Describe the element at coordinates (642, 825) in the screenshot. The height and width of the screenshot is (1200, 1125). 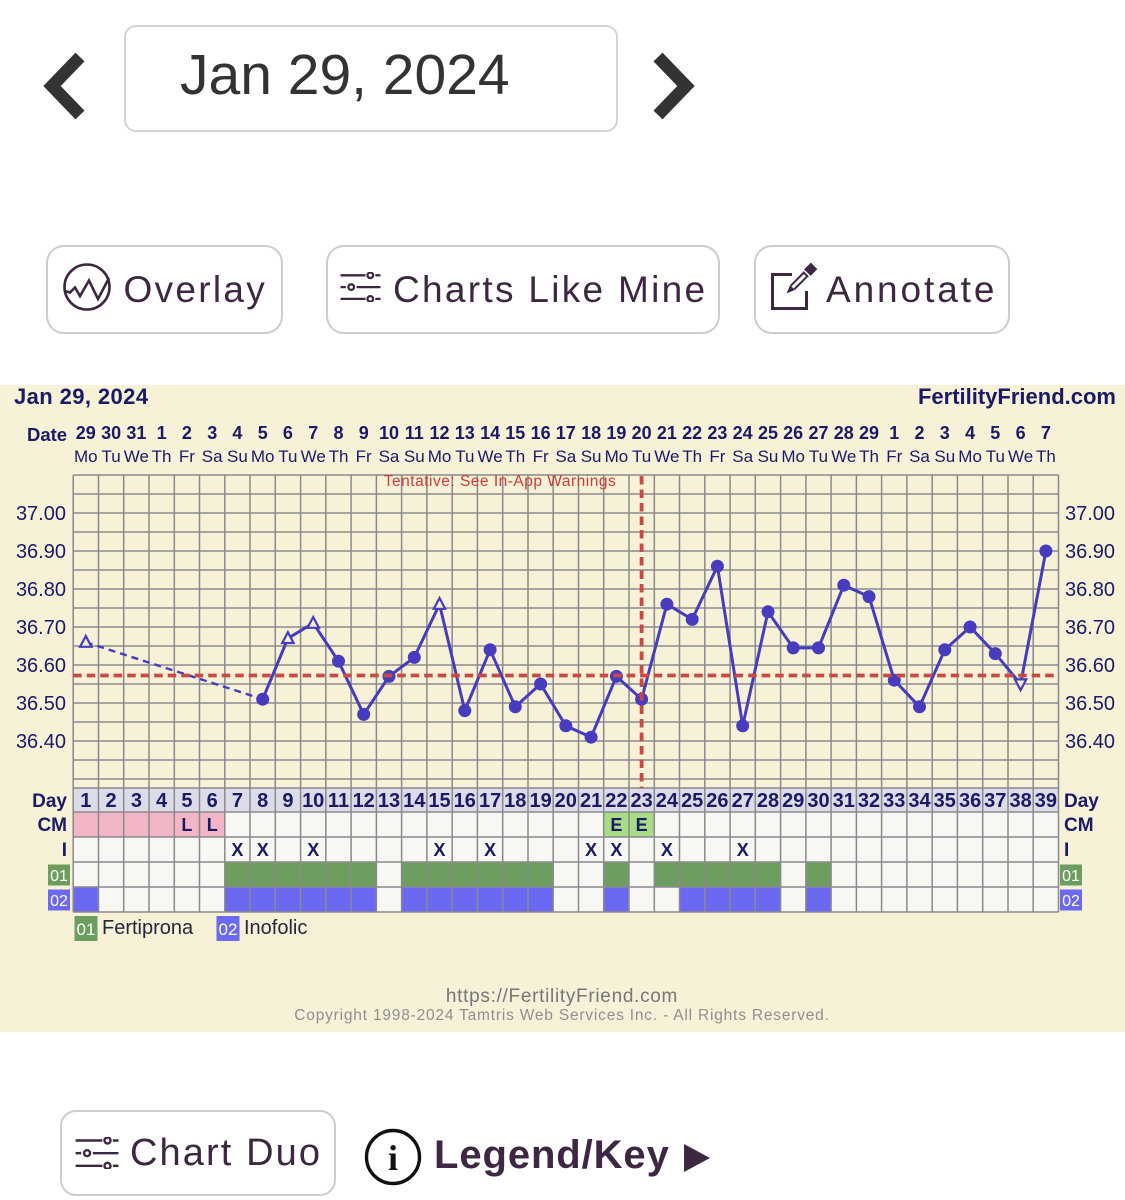
I see `svg-text: E` at that location.